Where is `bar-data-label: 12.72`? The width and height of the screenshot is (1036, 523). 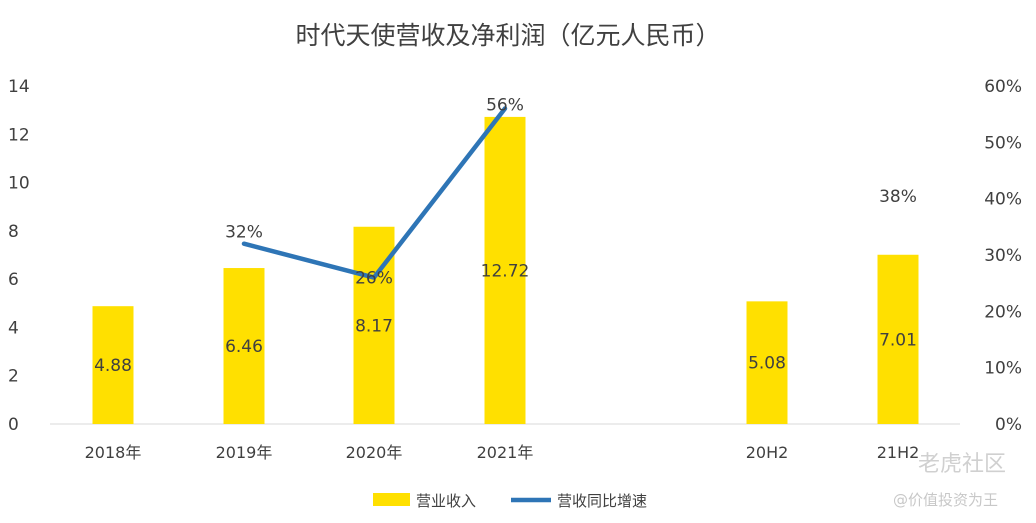 bar-data-label: 12.72 is located at coordinates (505, 271).